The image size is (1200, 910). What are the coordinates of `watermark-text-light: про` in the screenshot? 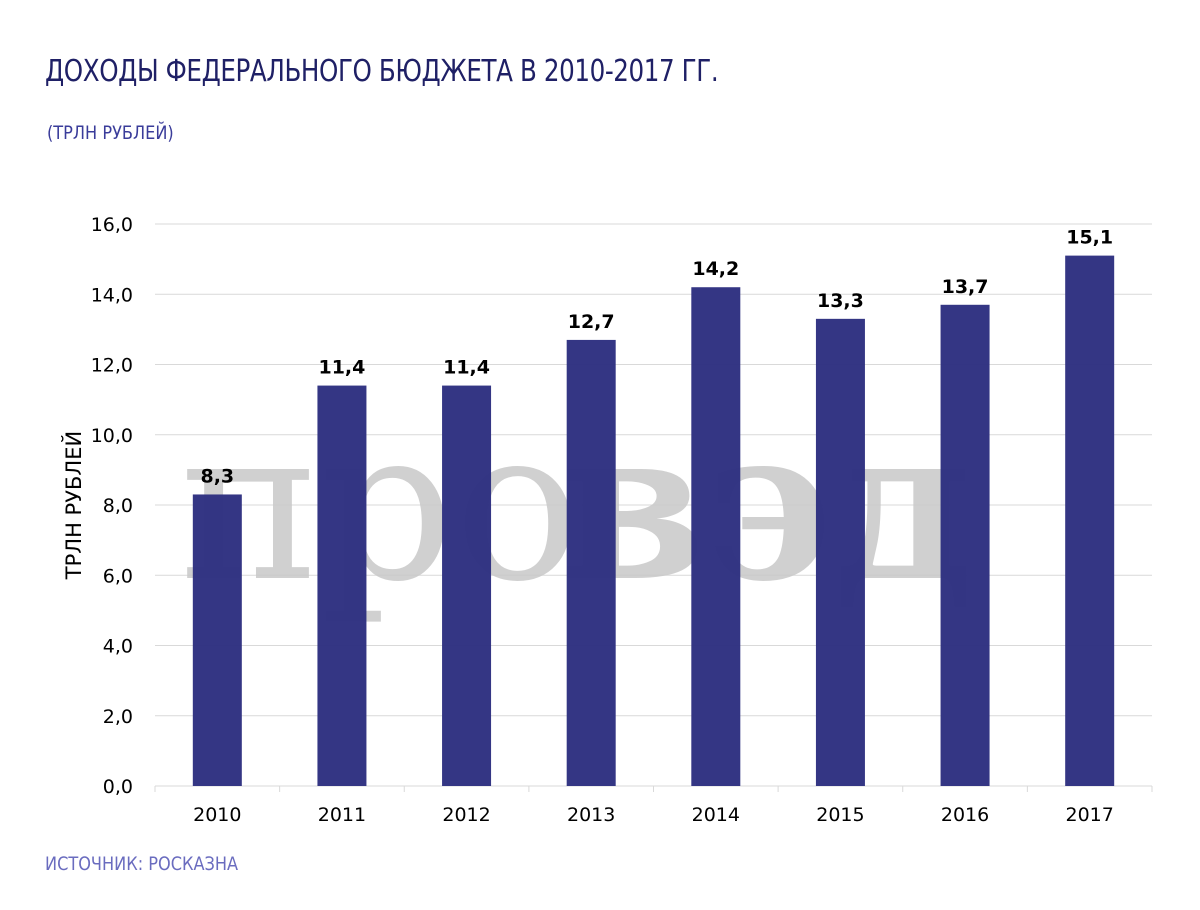 It's located at (380, 505).